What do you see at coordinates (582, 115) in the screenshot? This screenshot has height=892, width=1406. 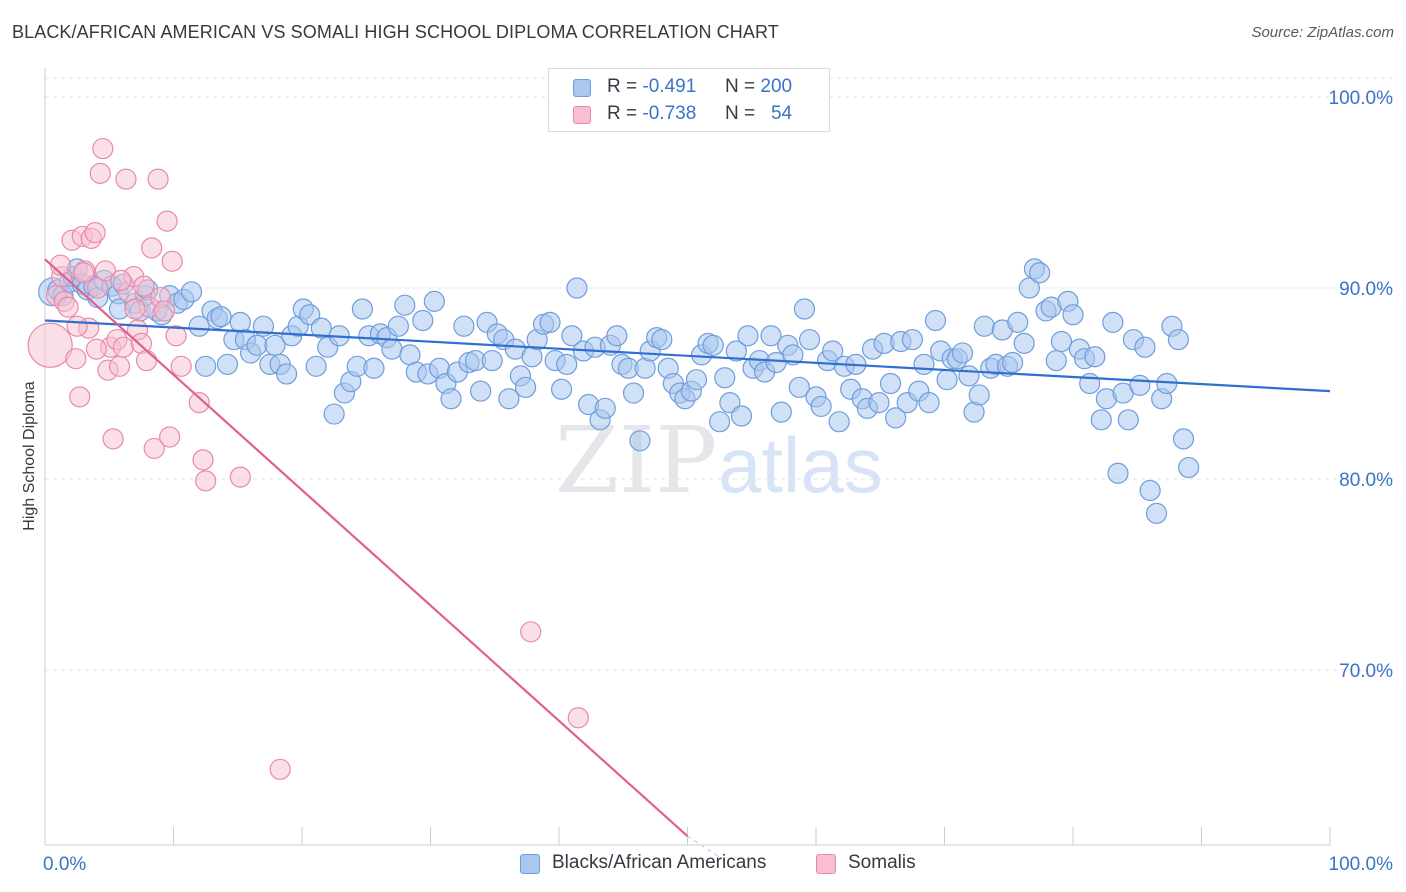 I see `legend-swatch-somalis` at bounding box center [582, 115].